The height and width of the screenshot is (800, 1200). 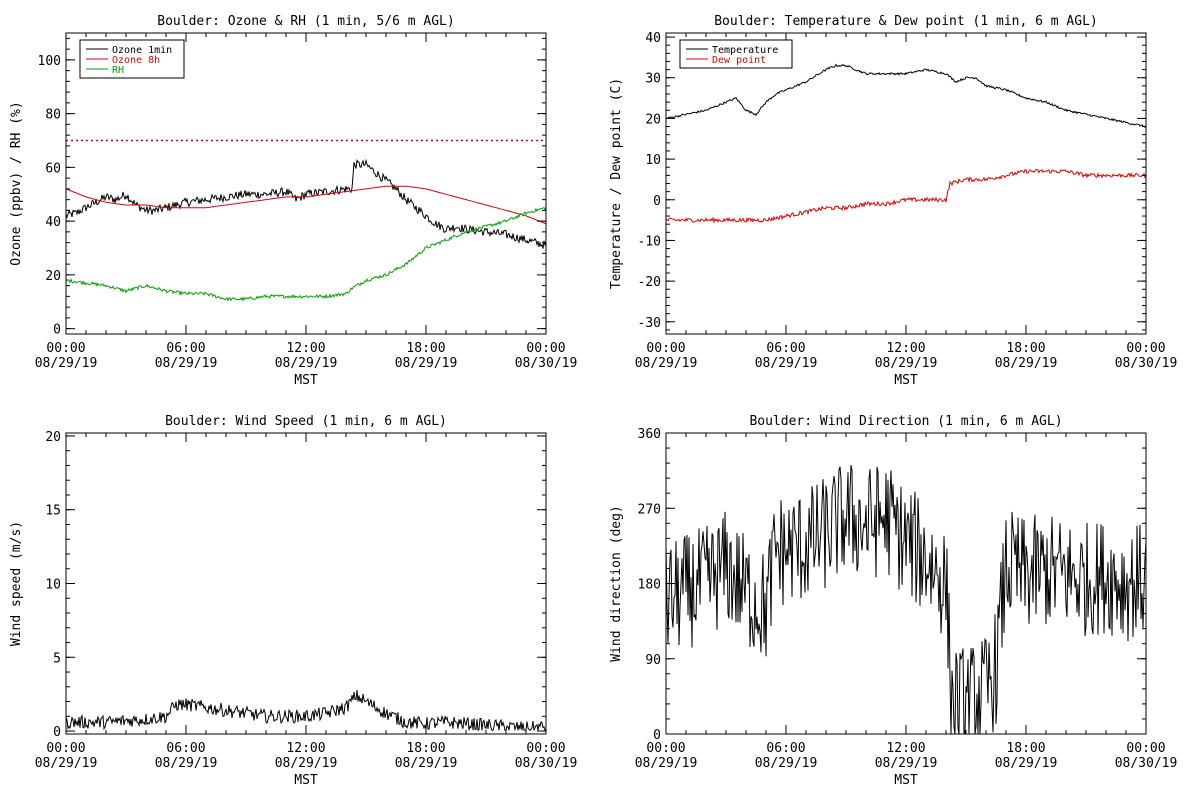 I want to click on legend-box, so click(x=736, y=54).